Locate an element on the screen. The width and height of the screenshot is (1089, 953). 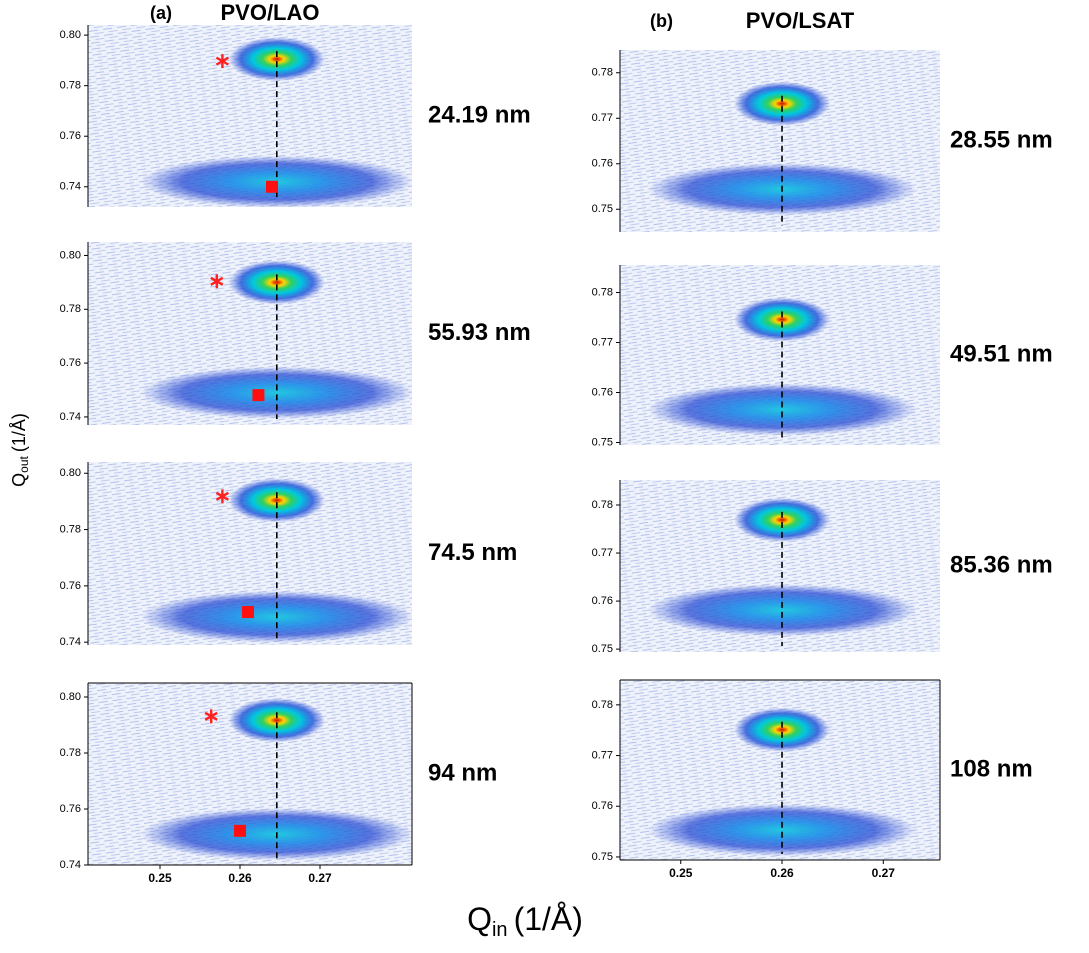
panel: 0.80 0.78 0.76 0.74 24.19 nm (a) PVO/LAO is located at coordinates (295, 103).